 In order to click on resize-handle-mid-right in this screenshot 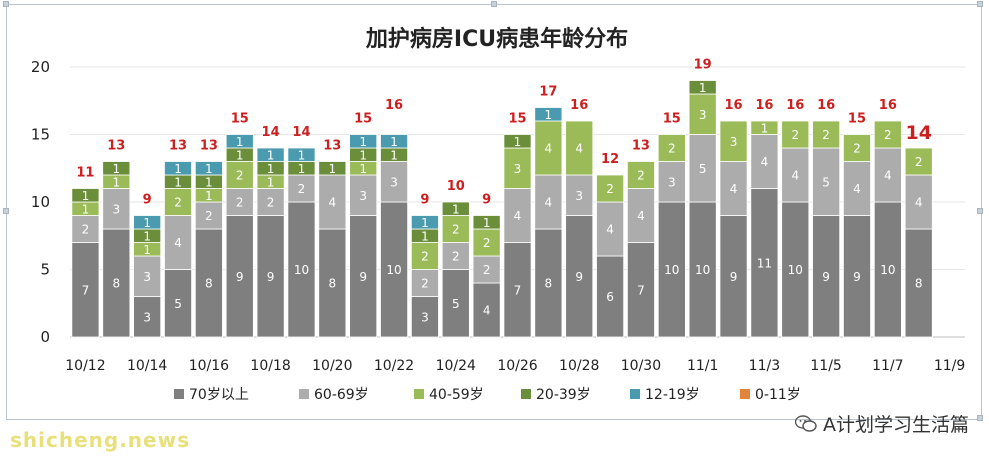, I will do `click(980, 211)`.